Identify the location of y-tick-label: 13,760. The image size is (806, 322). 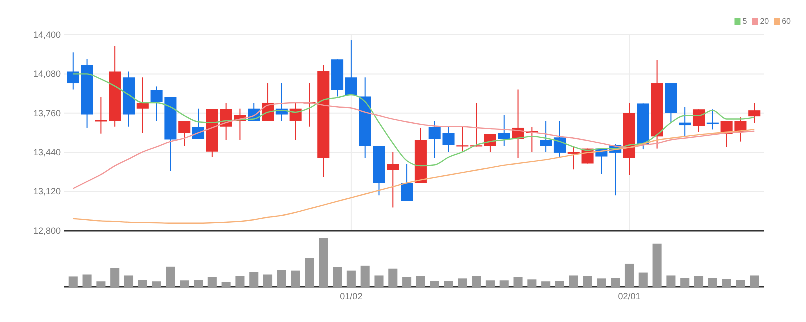
(47, 113).